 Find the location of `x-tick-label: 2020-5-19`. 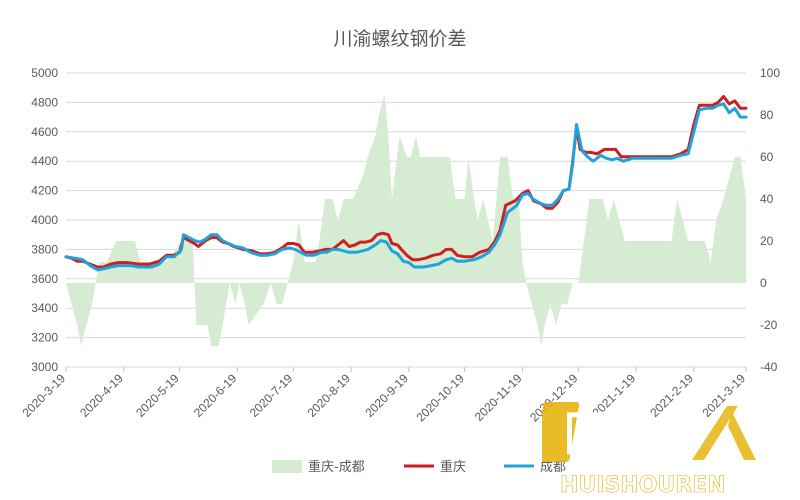

x-tick-label: 2020-5-19 is located at coordinates (157, 395).